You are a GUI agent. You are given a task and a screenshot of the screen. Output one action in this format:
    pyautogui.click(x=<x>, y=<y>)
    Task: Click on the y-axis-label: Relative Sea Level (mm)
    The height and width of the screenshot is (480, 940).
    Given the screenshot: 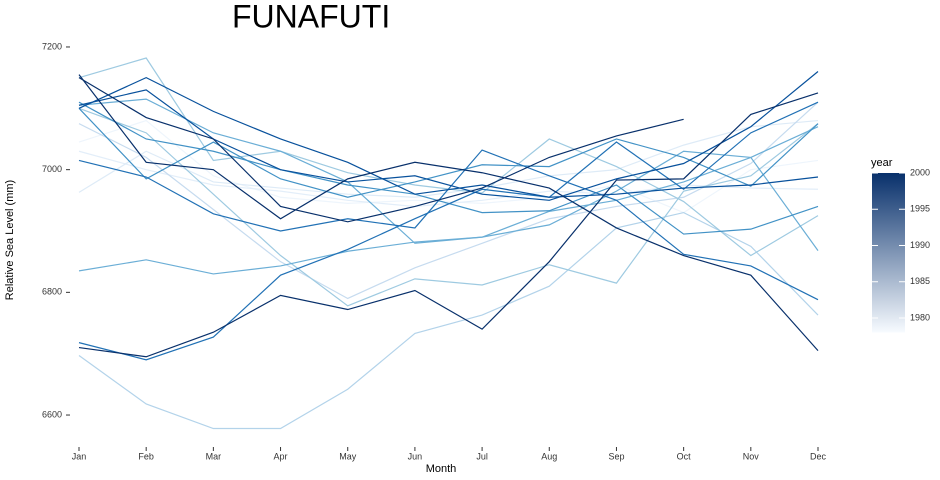 What is the action you would take?
    pyautogui.click(x=10, y=240)
    